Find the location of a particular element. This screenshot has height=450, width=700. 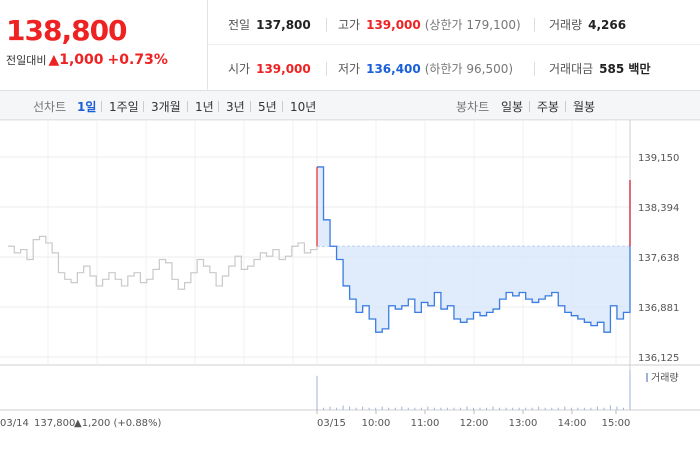

y-tick-label: 138,394 is located at coordinates (658, 208).